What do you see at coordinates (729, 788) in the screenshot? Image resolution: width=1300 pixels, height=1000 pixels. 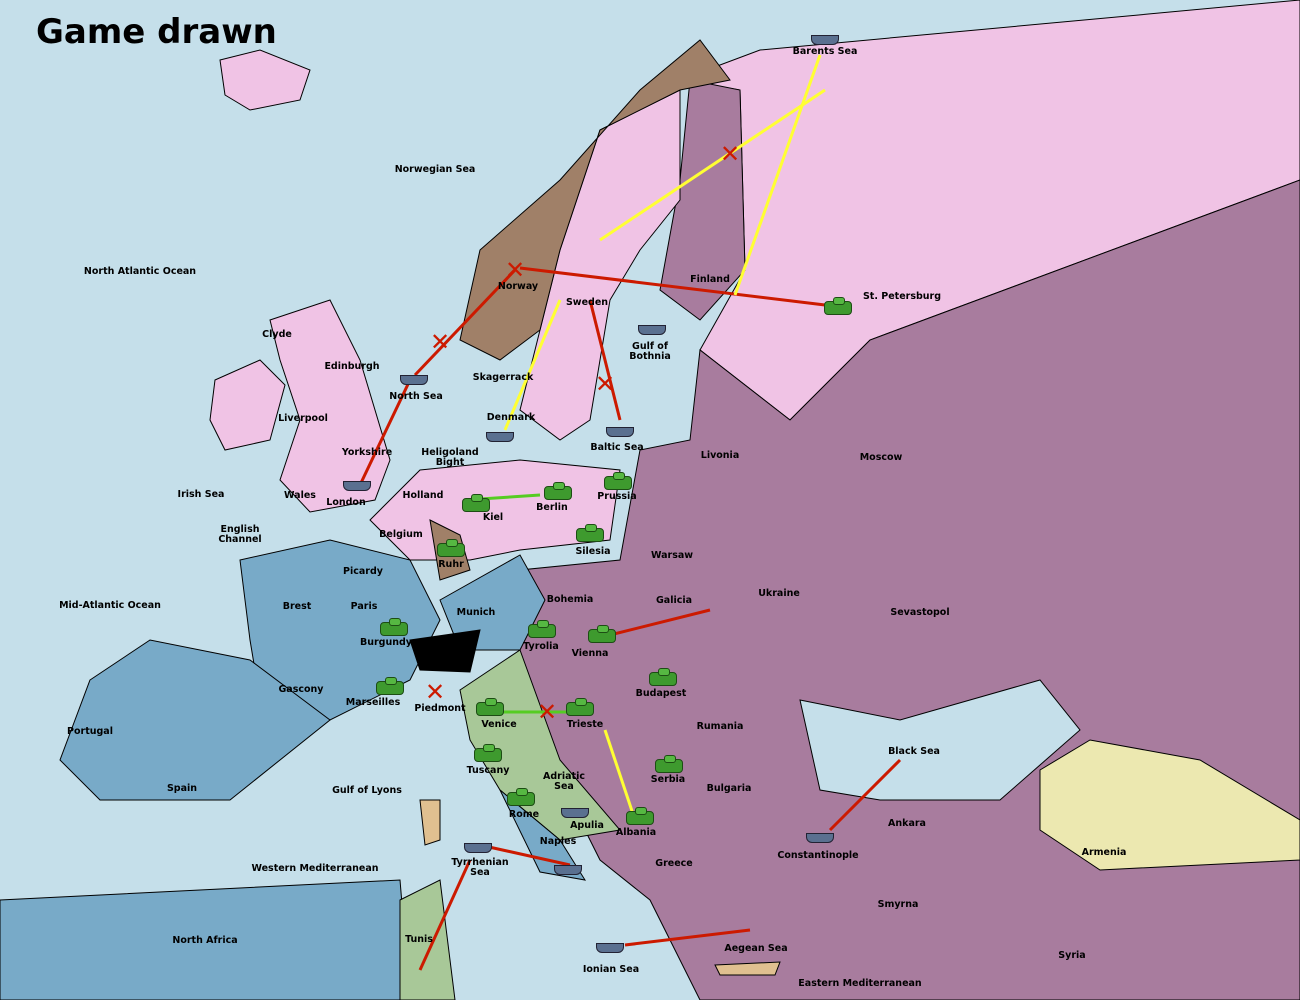 I see `territory-label: Bulgaria` at bounding box center [729, 788].